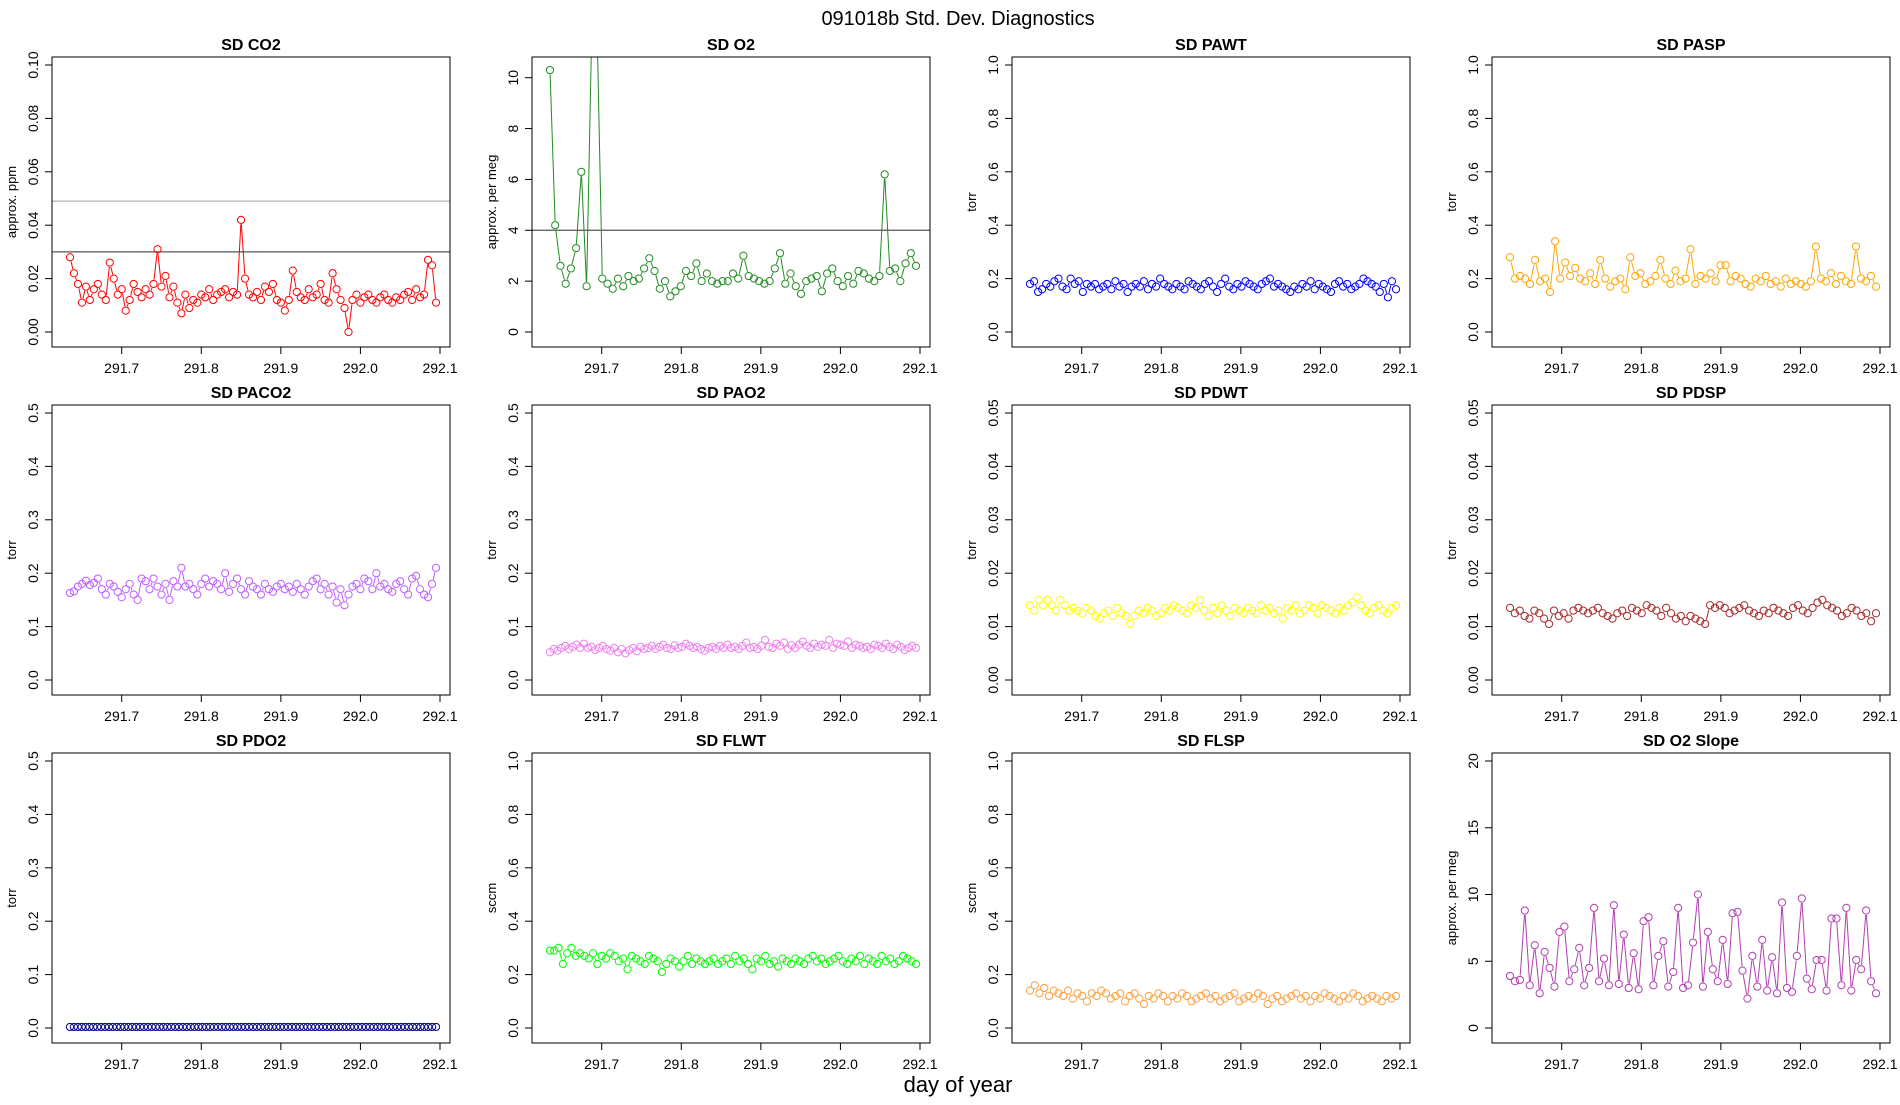 The height and width of the screenshot is (1105, 1900). I want to click on chart-xtick-label: 291.8, so click(681, 716).